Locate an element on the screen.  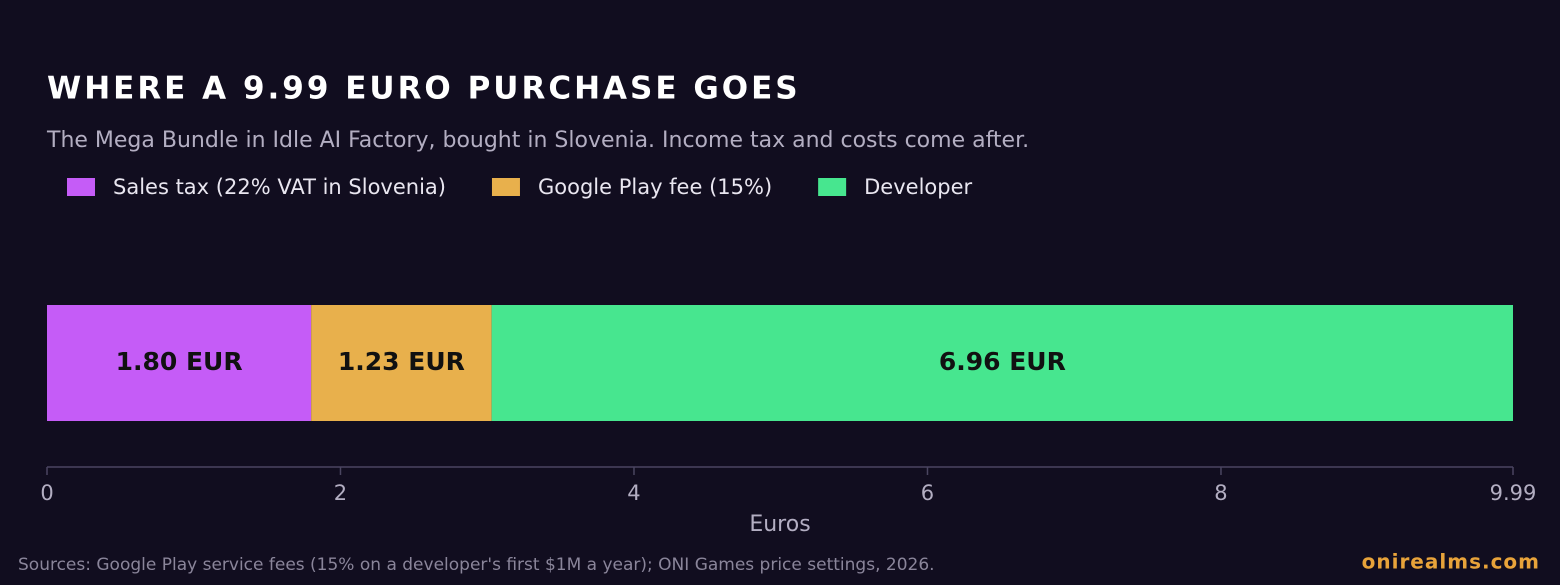
value-label: 1.80 EUR is located at coordinates (179, 361).